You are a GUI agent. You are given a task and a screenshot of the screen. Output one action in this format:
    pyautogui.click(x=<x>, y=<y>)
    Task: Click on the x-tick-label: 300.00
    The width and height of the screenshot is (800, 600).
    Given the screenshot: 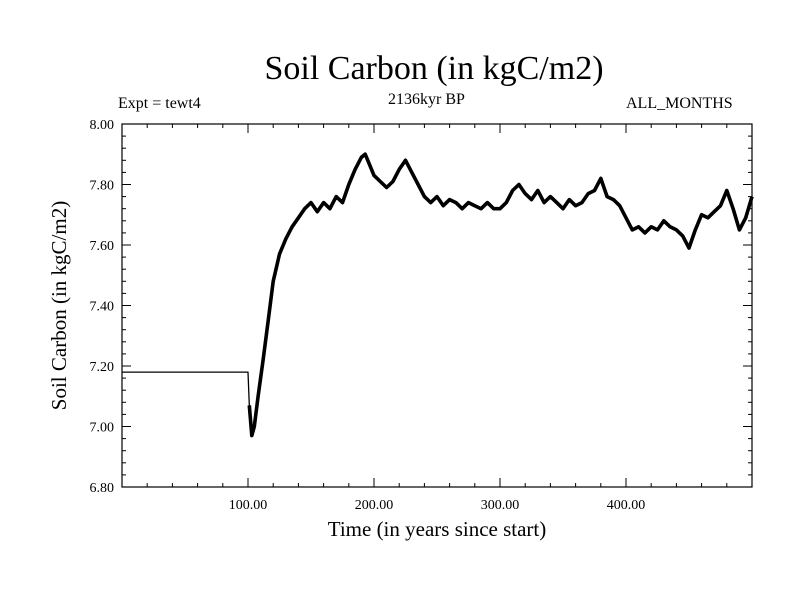 What is the action you would take?
    pyautogui.click(x=500, y=505)
    